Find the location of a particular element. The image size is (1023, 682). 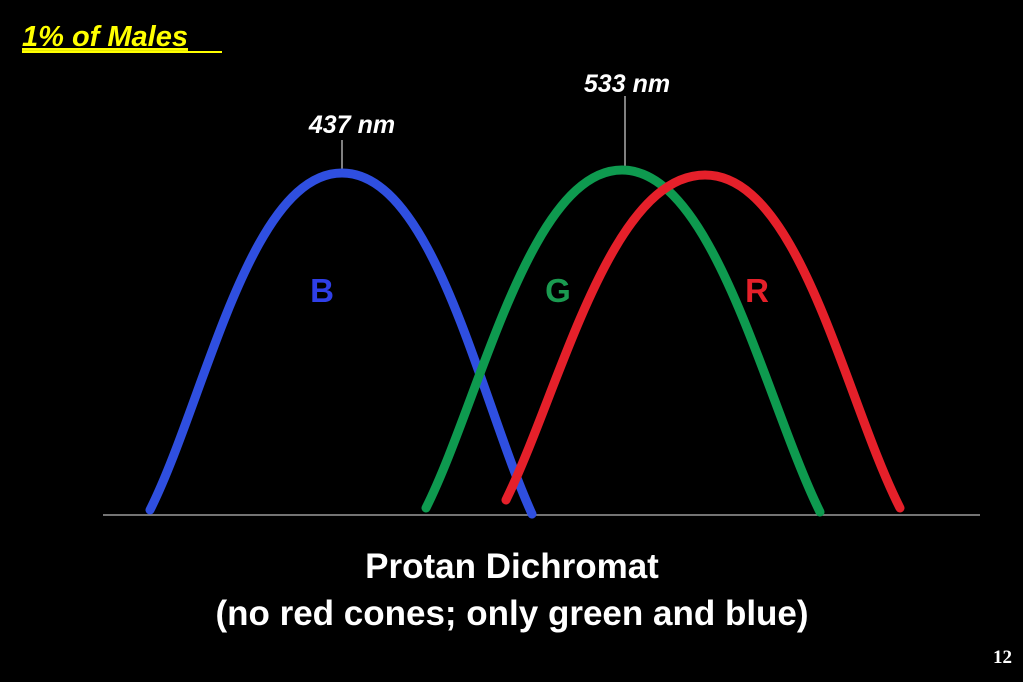

slide-title: 1% of Males is located at coordinates (105, 37).